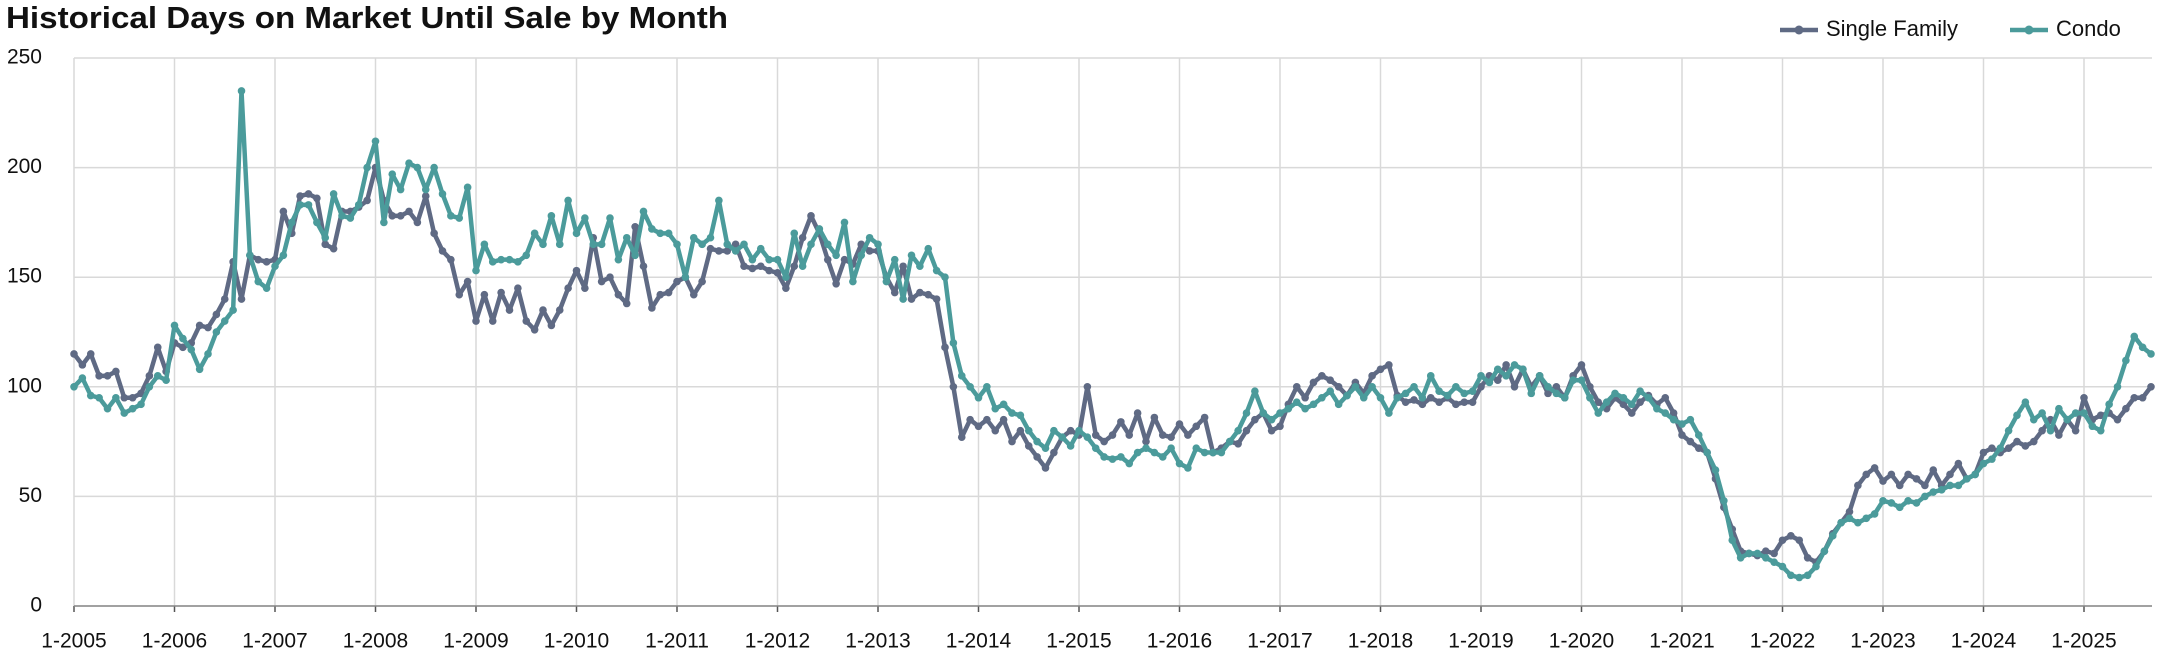  Describe the element at coordinates (1782, 641) in the screenshot. I see `x-tick-label: 1-2022` at that location.